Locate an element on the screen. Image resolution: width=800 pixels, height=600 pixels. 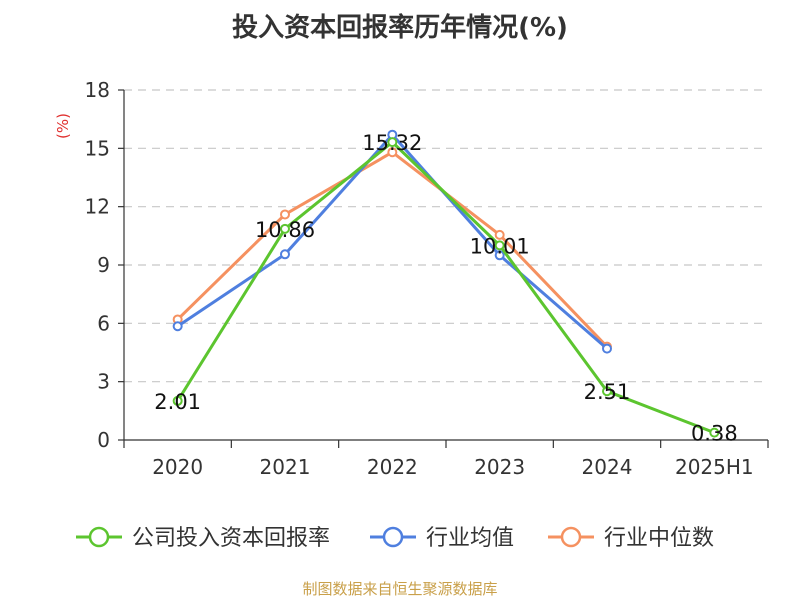
x-tick-label: 2024 is located at coordinates (607, 467).